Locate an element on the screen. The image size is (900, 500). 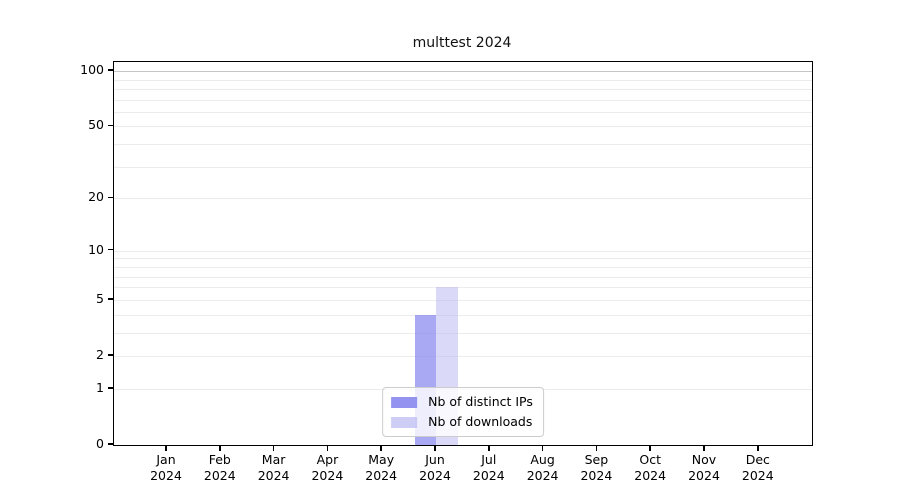
x-tick-label: Aug 2024 is located at coordinates (542, 467).